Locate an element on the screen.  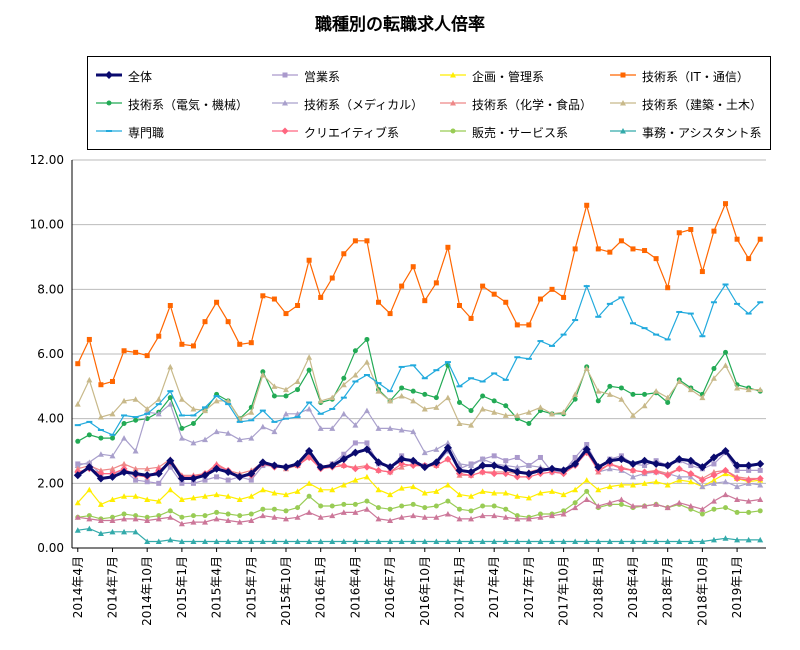
legend-label: 技術系（建築・土木） is located at coordinates (702, 105).